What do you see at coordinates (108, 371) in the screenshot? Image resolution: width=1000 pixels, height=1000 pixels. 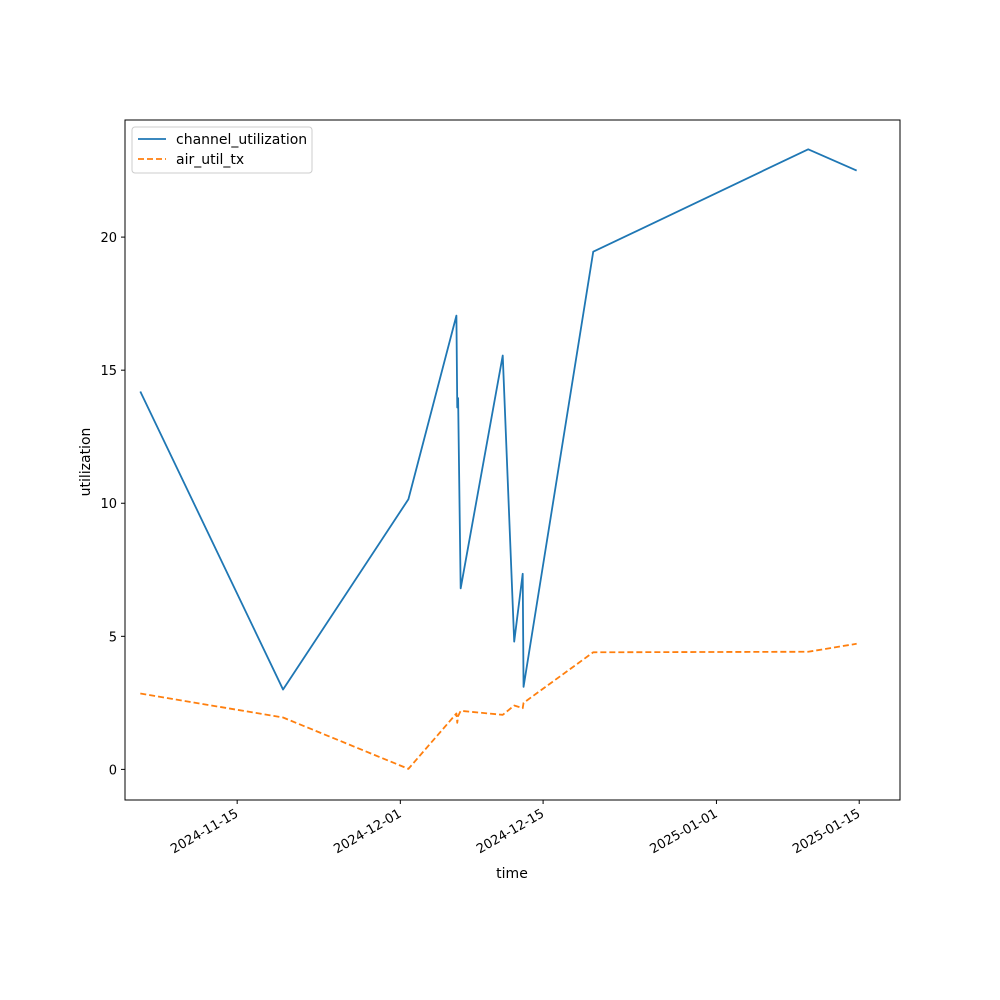 I see `y-tick-label: 15` at bounding box center [108, 371].